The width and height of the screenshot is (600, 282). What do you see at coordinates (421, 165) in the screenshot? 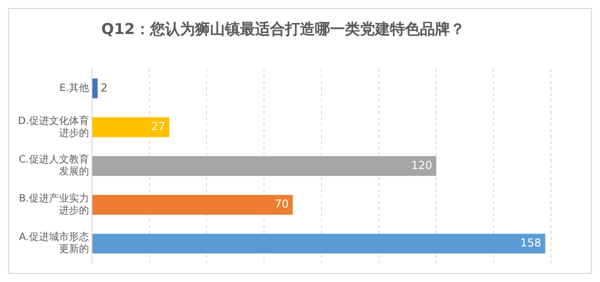
I see `data-label: 120` at bounding box center [421, 165].